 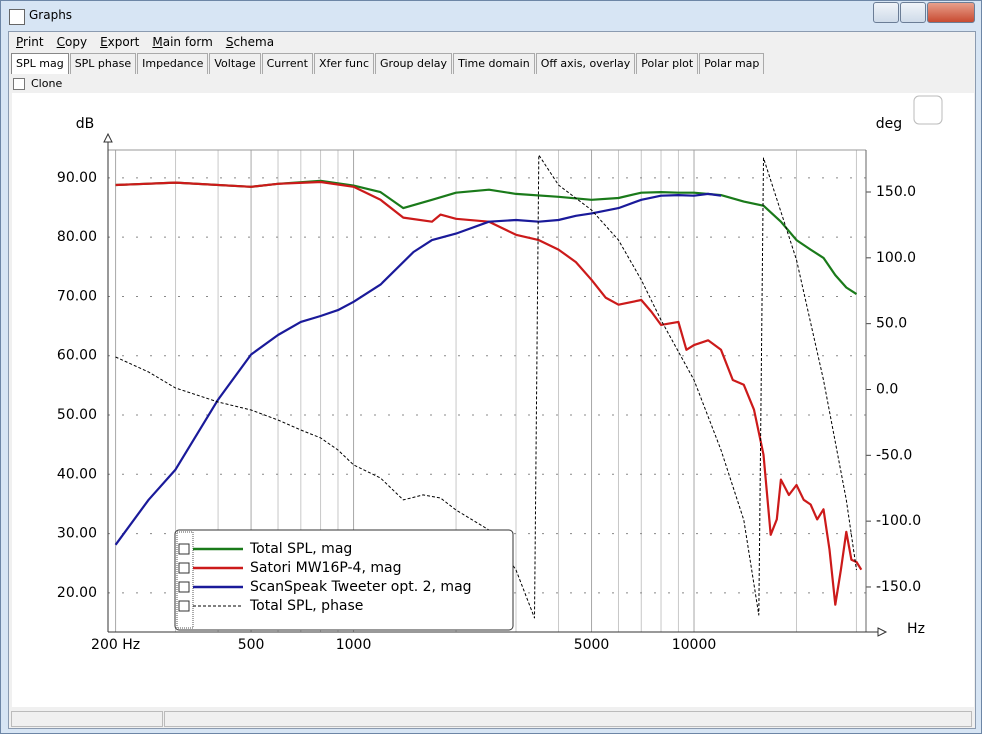 What do you see at coordinates (77, 237) in the screenshot?
I see `y-tick-label: 80.00` at bounding box center [77, 237].